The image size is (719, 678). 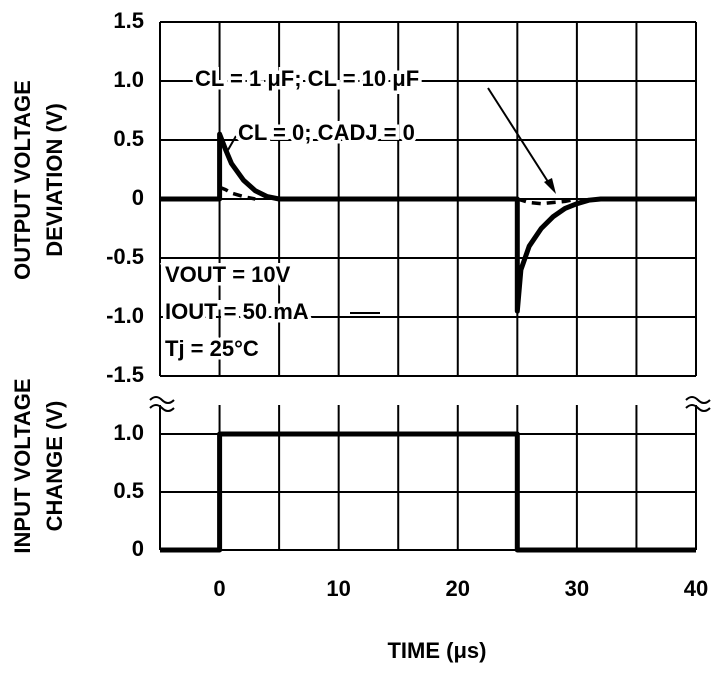 What do you see at coordinates (228, 274) in the screenshot?
I see `annotation: VOUT = 10V` at bounding box center [228, 274].